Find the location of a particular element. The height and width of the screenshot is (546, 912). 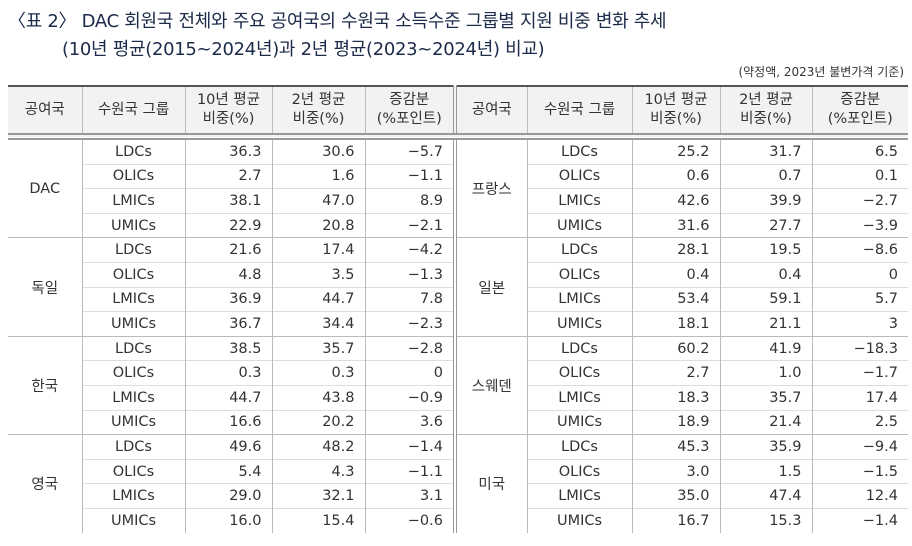

value-cell: 0.1 is located at coordinates (859, 176).